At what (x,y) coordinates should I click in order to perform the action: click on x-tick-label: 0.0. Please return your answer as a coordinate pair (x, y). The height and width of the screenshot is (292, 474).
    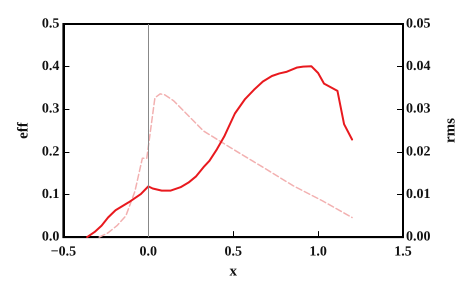
    Looking at the image, I should click on (149, 252).